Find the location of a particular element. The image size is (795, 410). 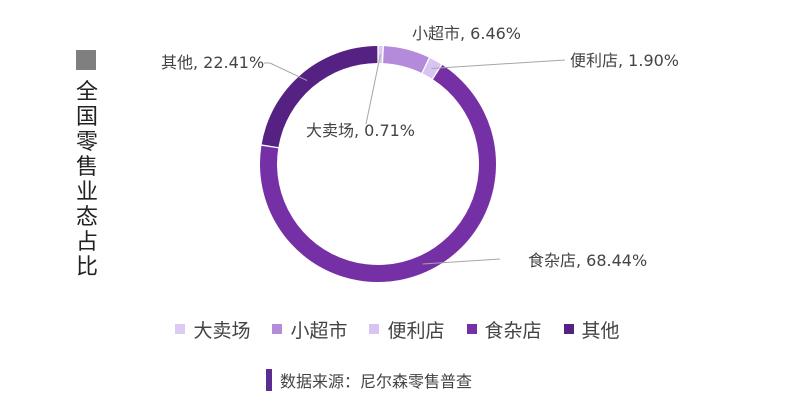

legend-item: 其他 is located at coordinates (591, 329).